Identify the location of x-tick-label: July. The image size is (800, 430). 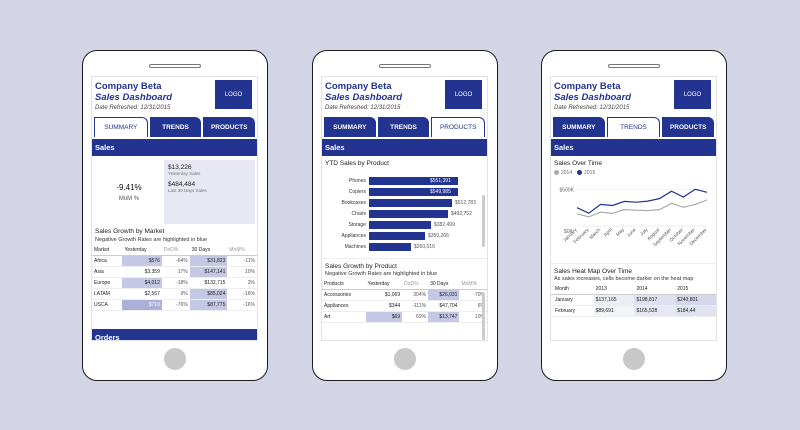
(644, 232).